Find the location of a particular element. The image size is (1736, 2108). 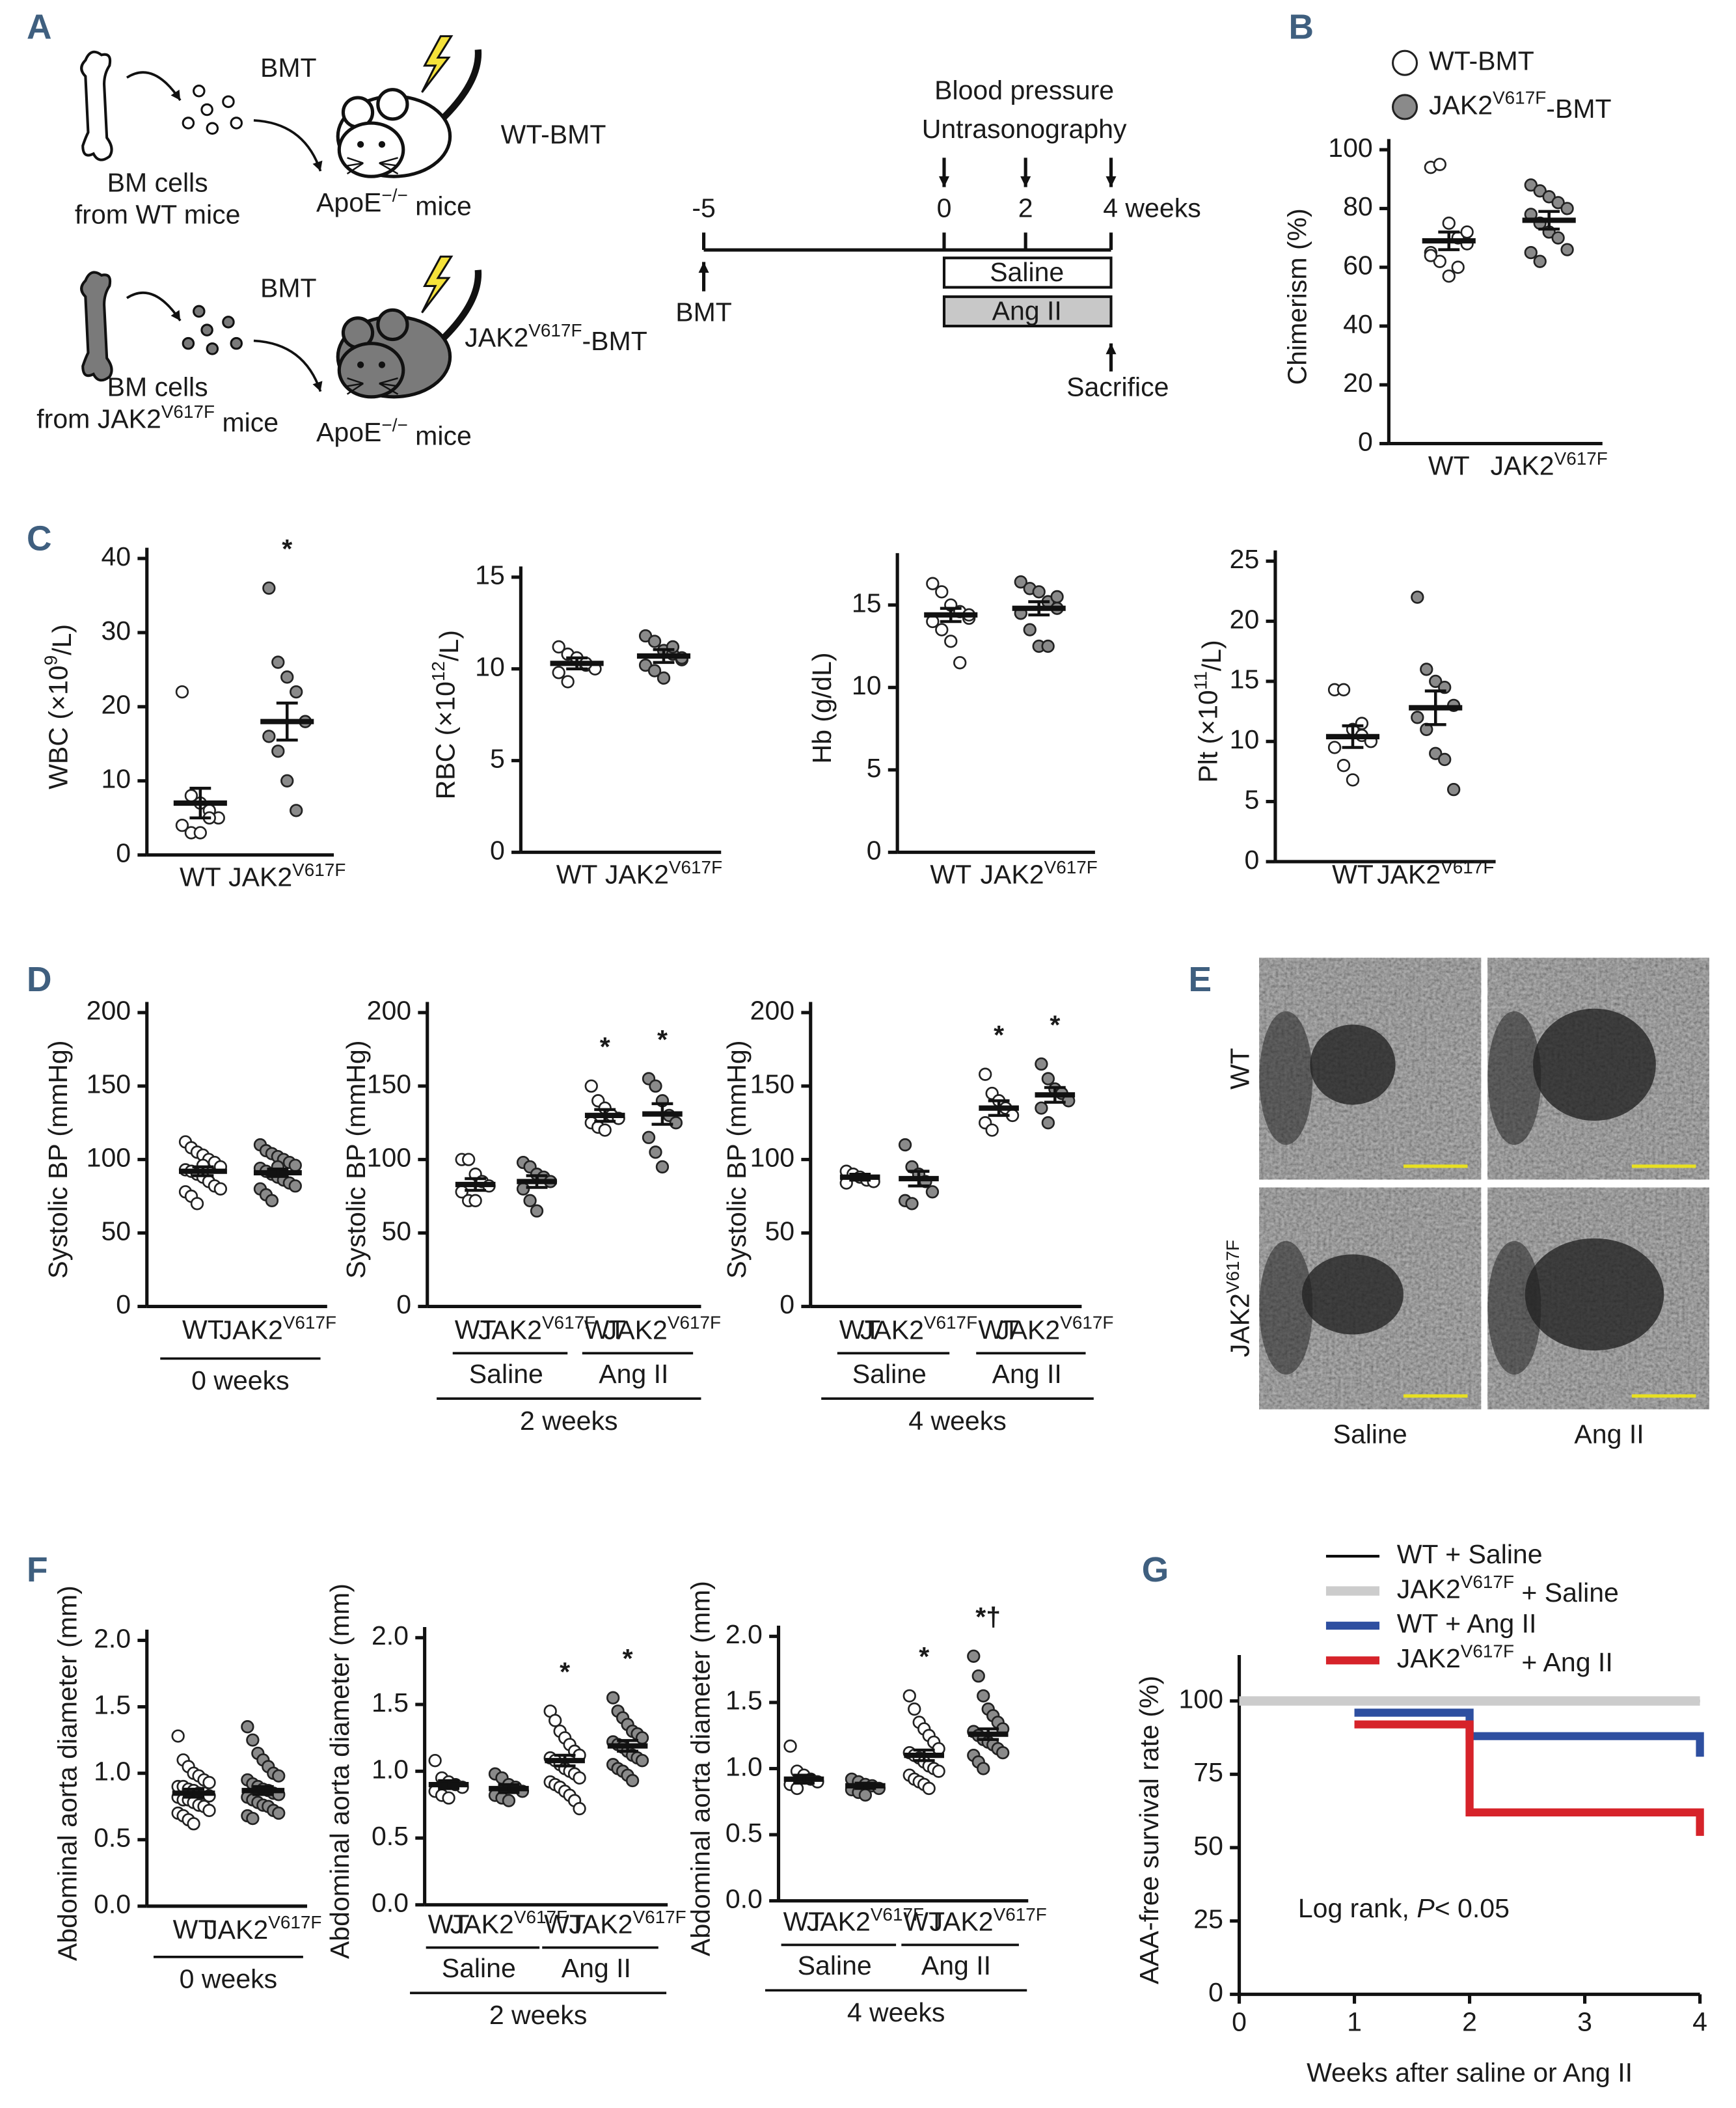

arrow-head is located at coordinates (1111, 349).